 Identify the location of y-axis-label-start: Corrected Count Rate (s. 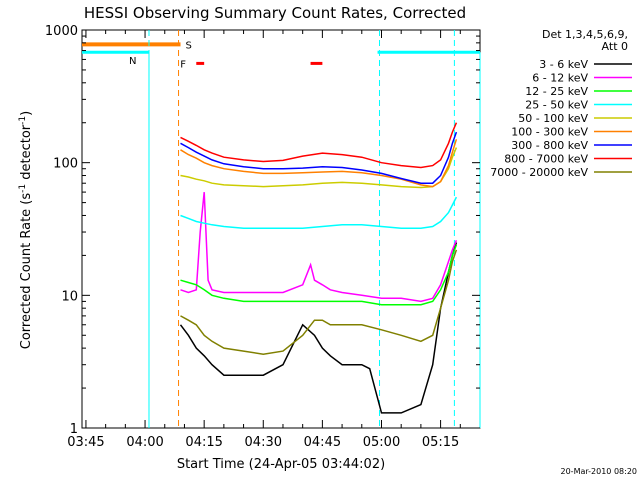
(26, 271).